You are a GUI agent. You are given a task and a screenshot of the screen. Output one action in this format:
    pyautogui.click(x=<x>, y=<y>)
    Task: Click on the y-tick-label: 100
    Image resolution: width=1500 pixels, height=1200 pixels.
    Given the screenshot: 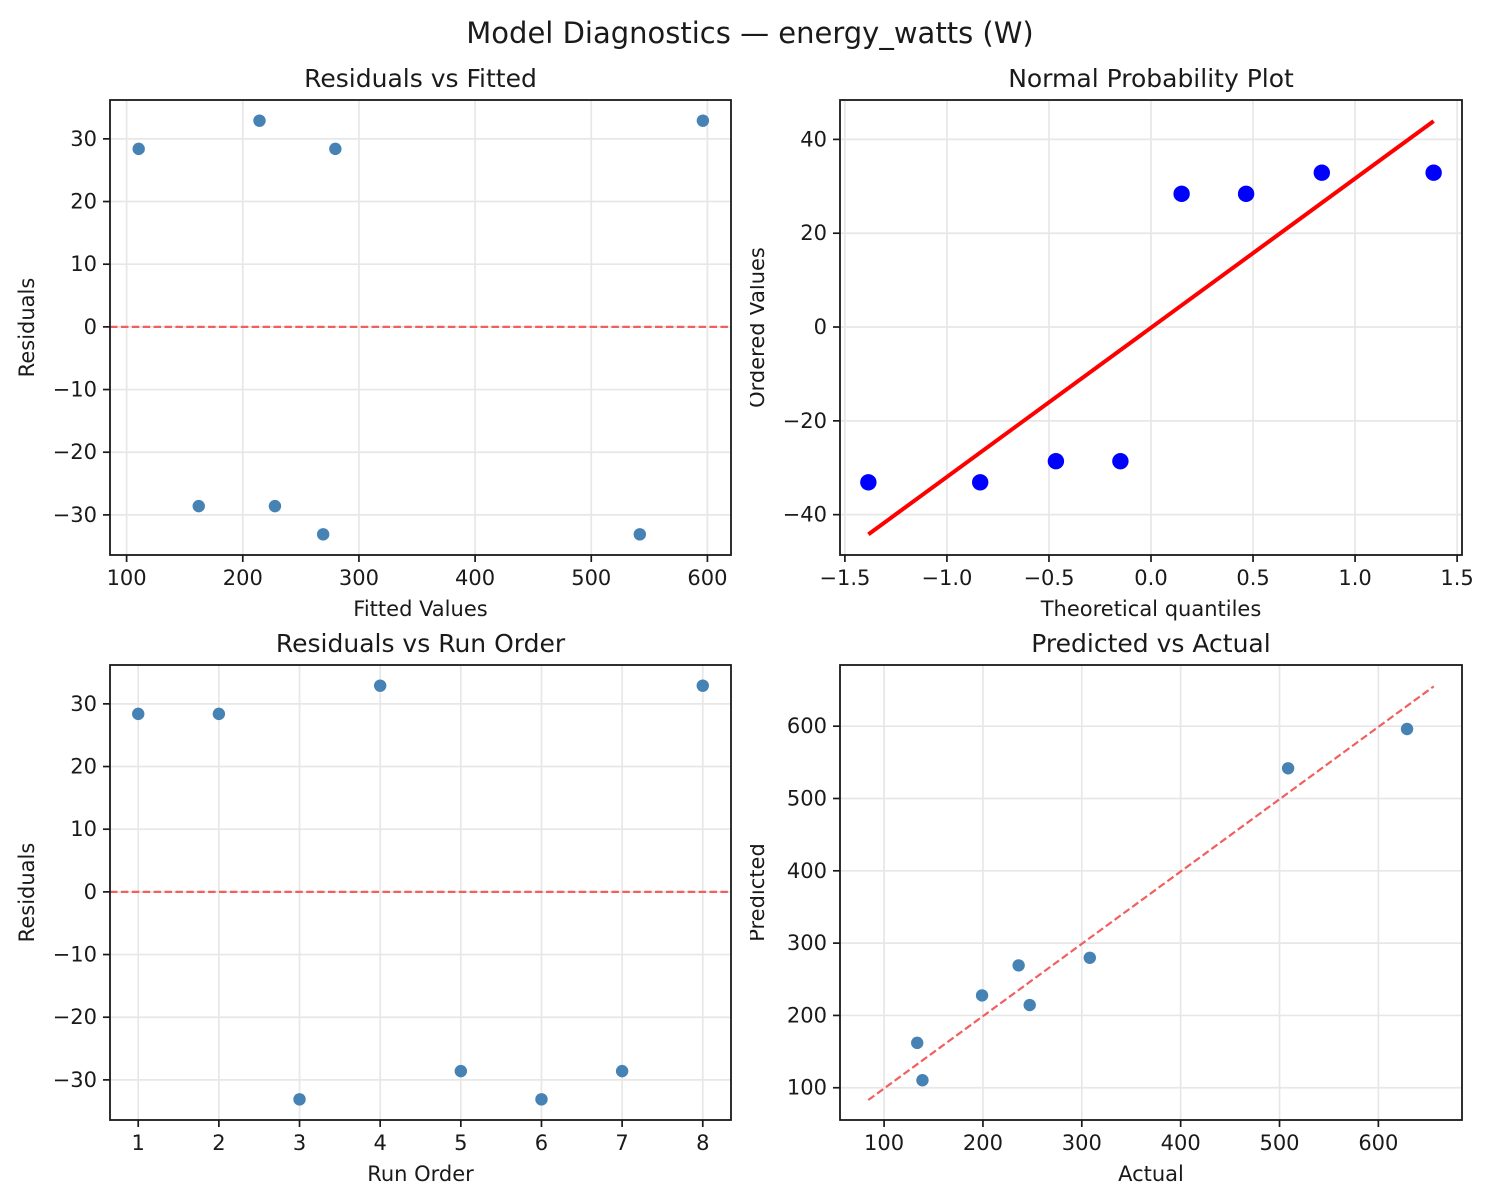 What is the action you would take?
    pyautogui.click(x=807, y=1088)
    